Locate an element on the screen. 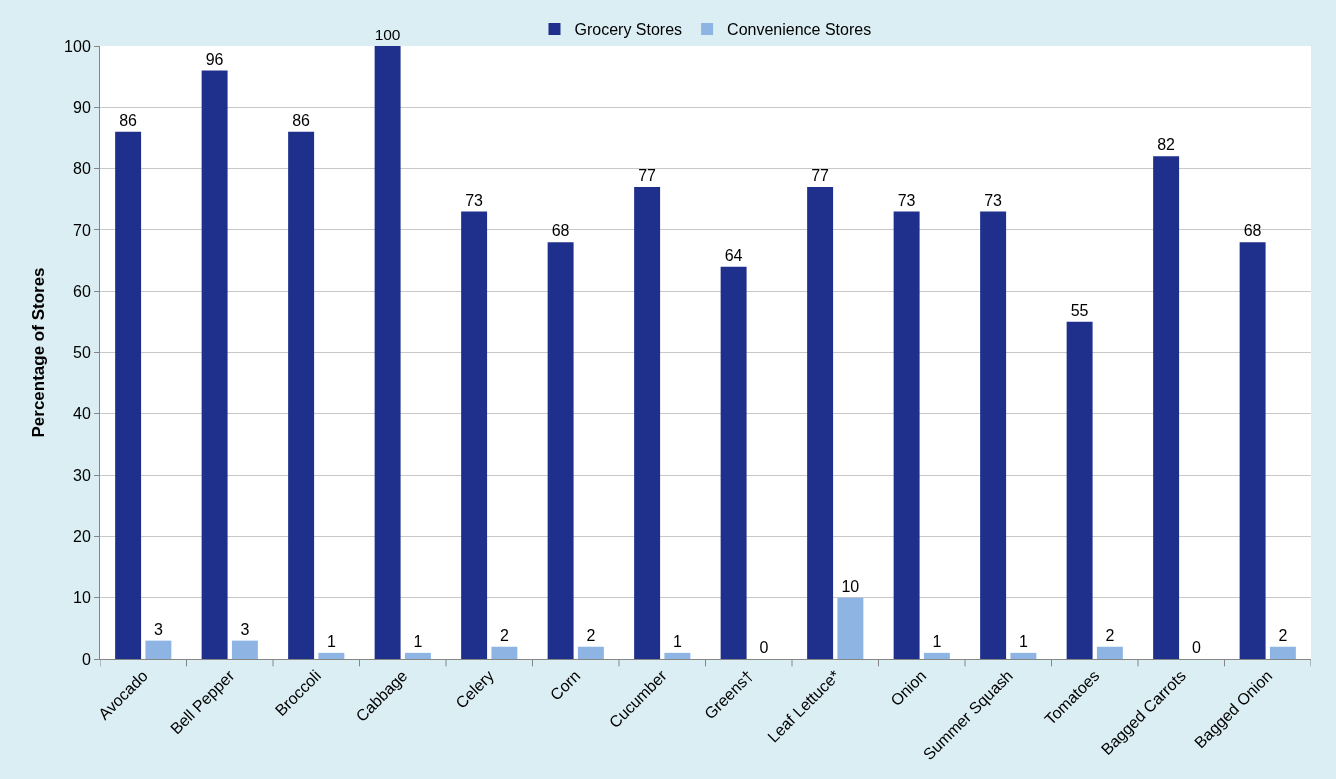 The width and height of the screenshot is (1336, 779). legend-label: Convenience Stores is located at coordinates (799, 30).